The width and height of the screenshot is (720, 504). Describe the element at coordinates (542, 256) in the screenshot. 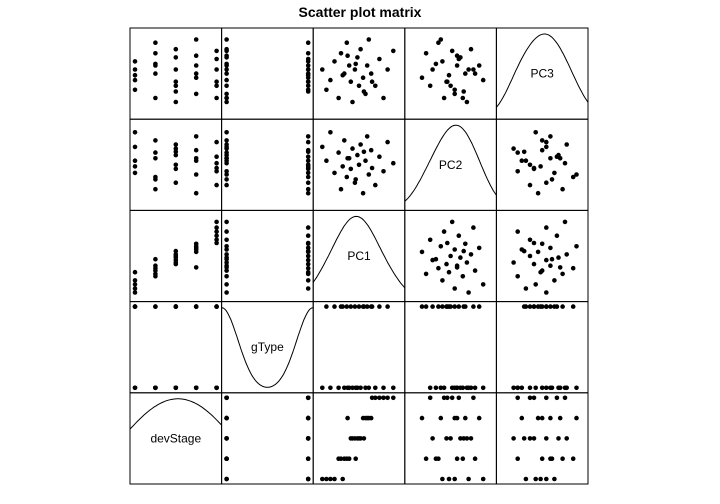

I see `panel-PC1-vs-PC3` at that location.